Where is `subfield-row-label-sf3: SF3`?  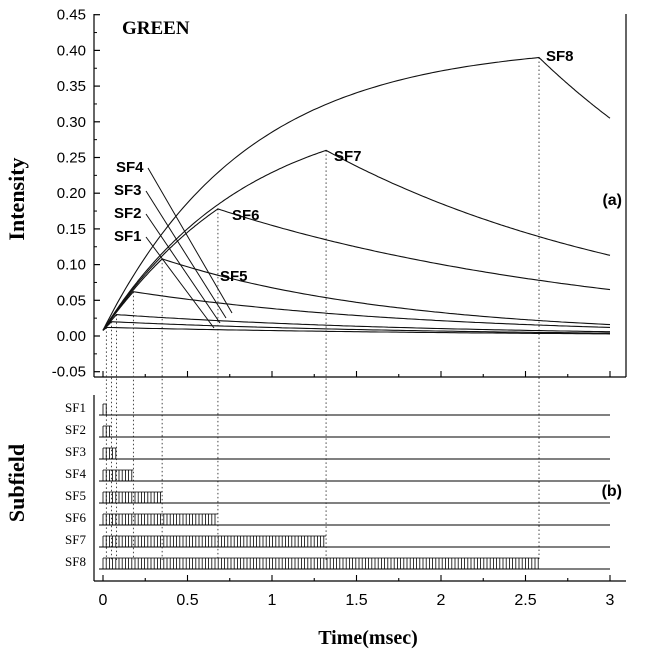
subfield-row-label-sf3: SF3 is located at coordinates (75, 451).